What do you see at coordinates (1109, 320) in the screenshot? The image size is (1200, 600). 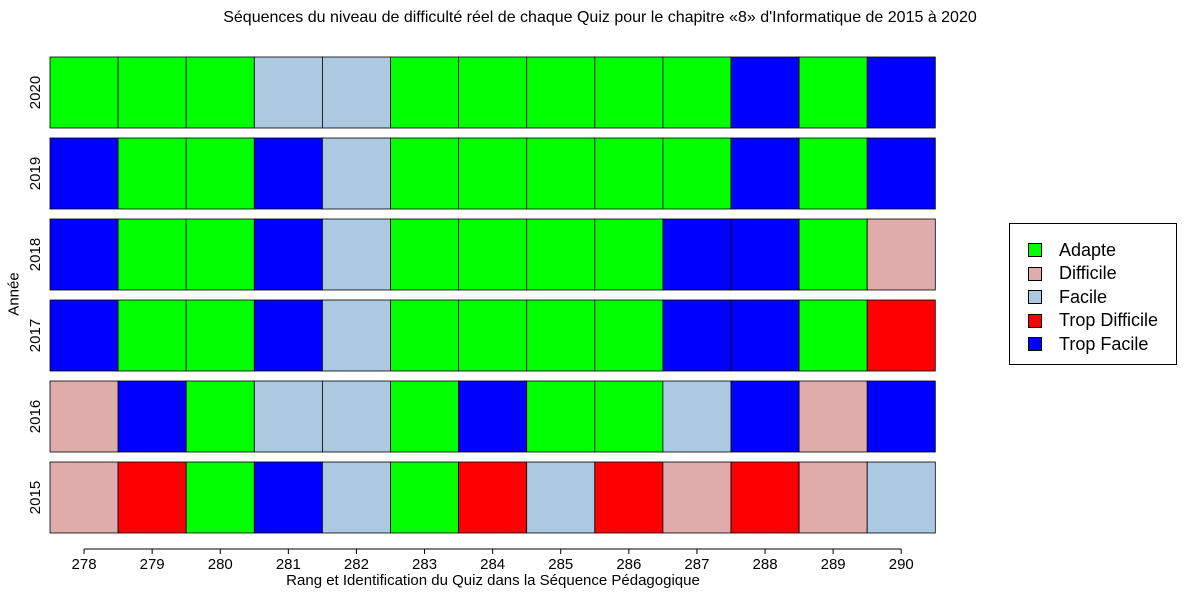 I see `legend-label: Trop Difficile` at bounding box center [1109, 320].